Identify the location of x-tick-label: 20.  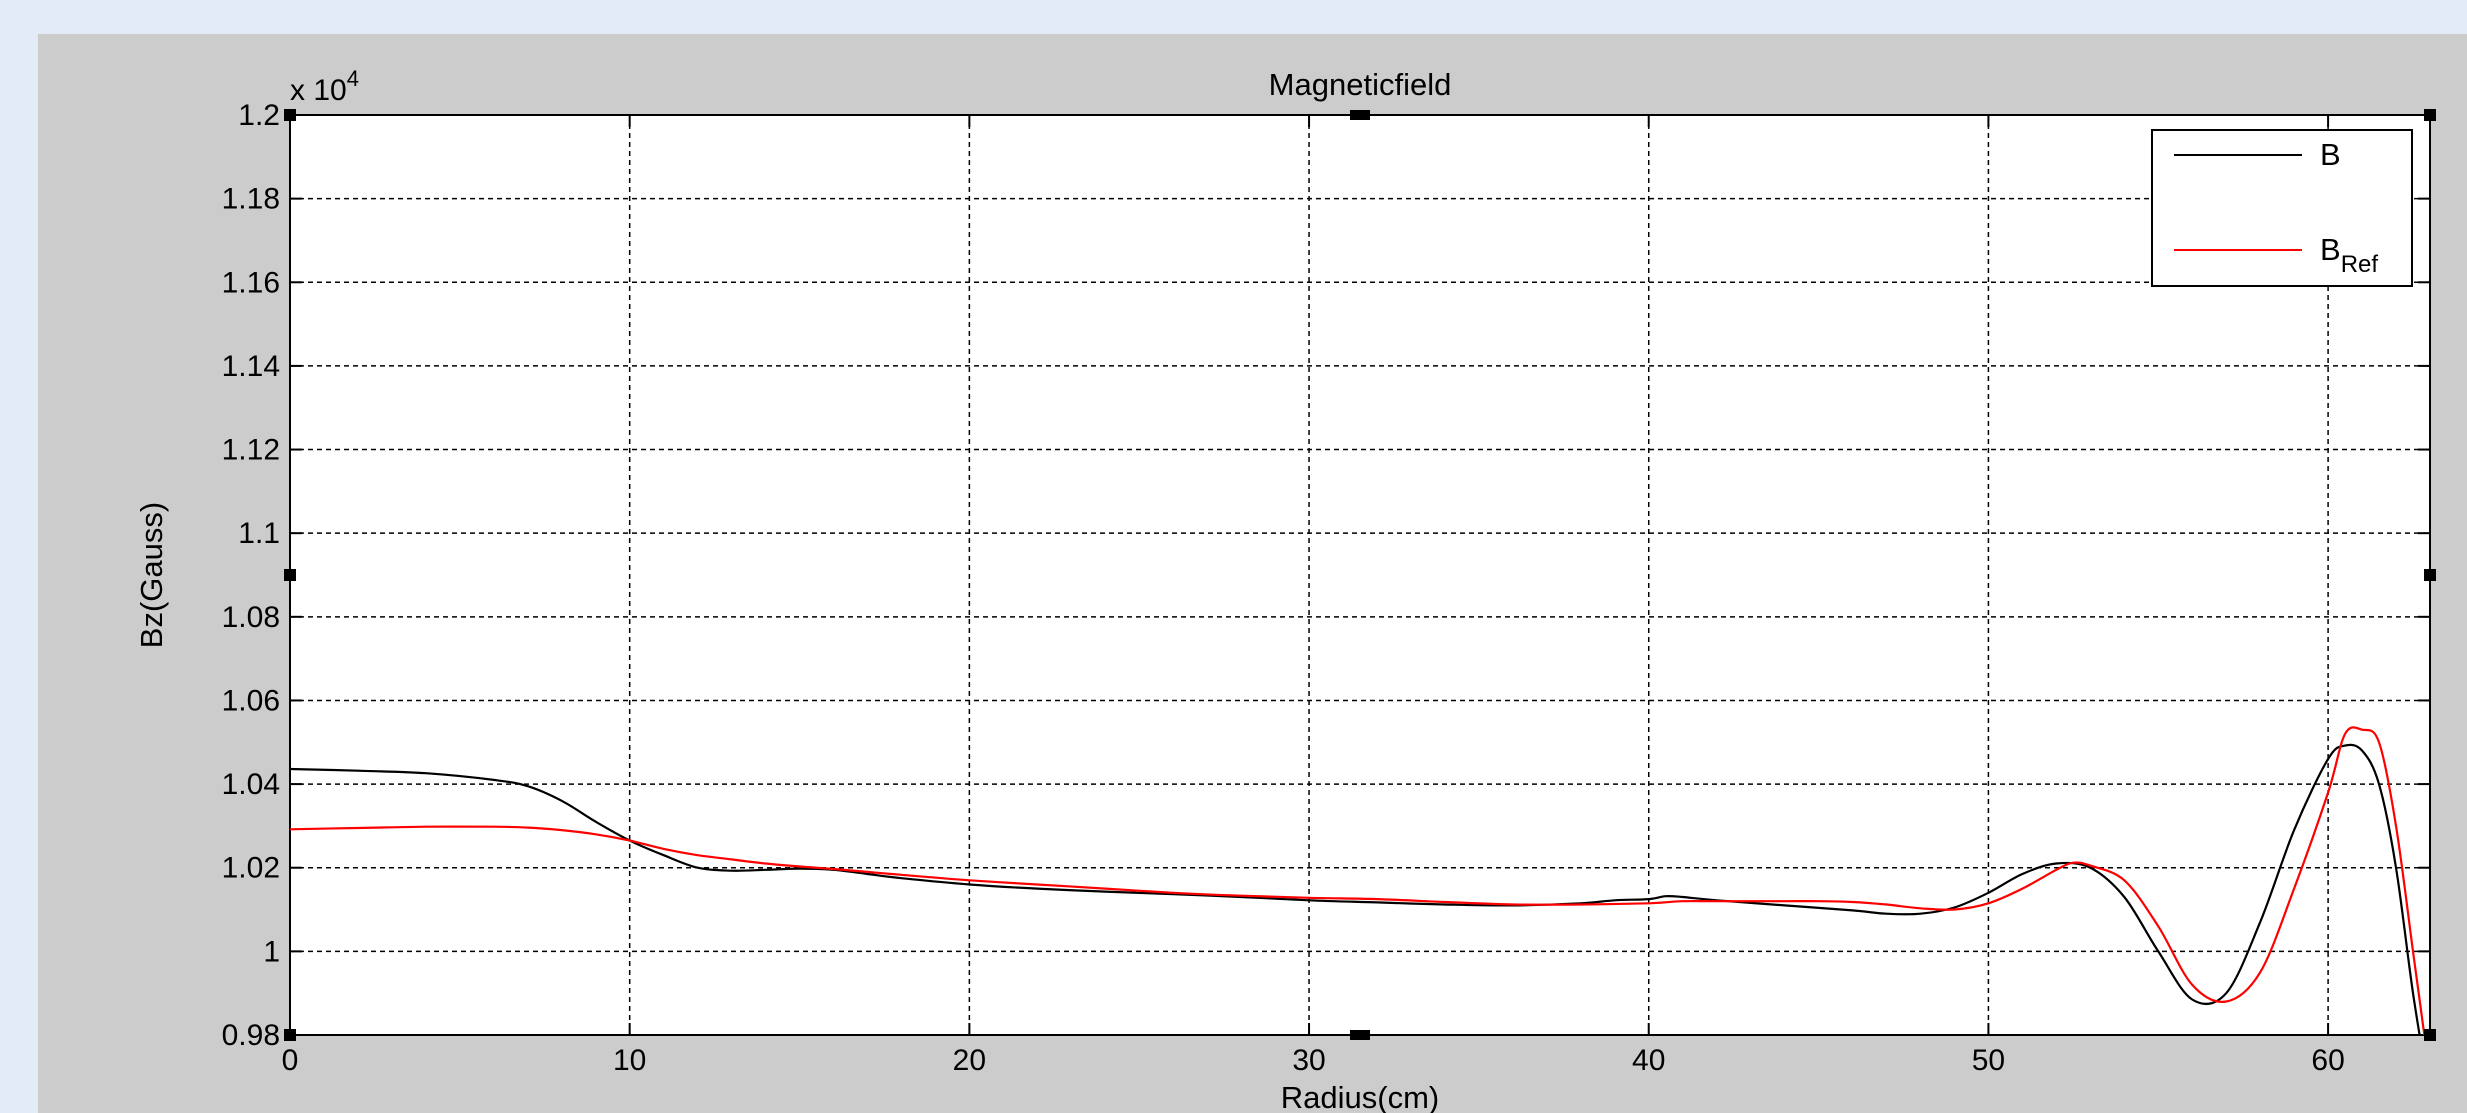
(969, 1060).